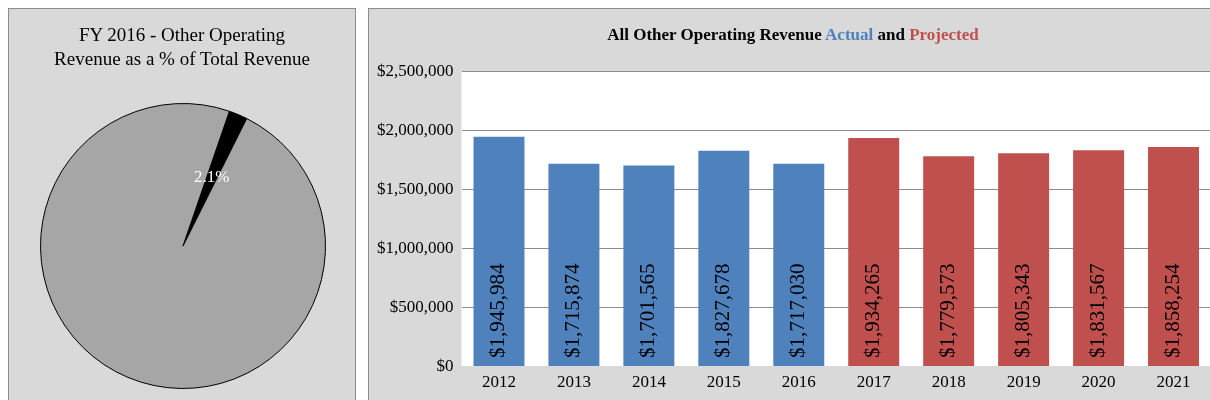 This screenshot has height=400, width=1210. What do you see at coordinates (874, 382) in the screenshot?
I see `x-tick-label: 2017` at bounding box center [874, 382].